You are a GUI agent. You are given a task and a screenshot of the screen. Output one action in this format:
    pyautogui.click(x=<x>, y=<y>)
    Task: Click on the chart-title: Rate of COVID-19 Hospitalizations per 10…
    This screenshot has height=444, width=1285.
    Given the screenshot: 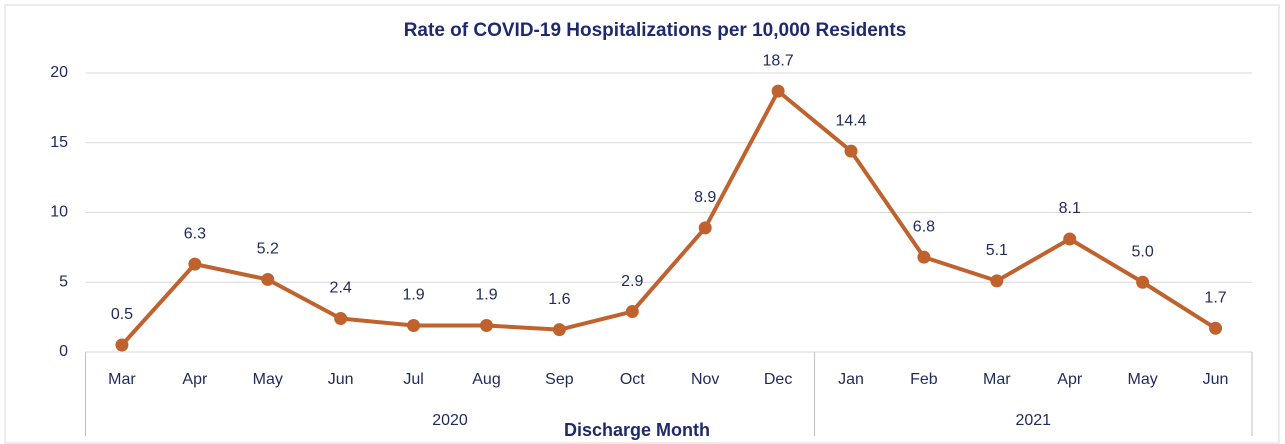 What is the action you would take?
    pyautogui.click(x=655, y=30)
    